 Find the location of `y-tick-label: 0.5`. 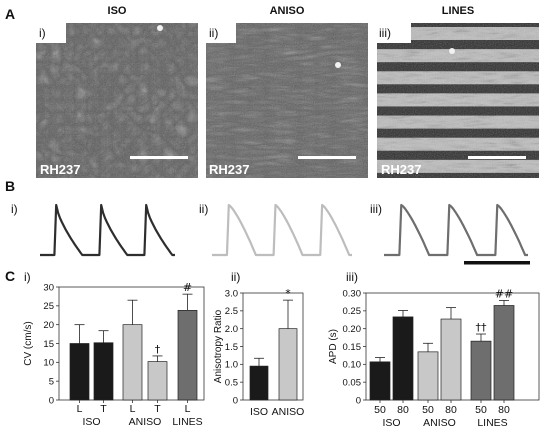

y-tick-label: 0.5 is located at coordinates (231, 382).